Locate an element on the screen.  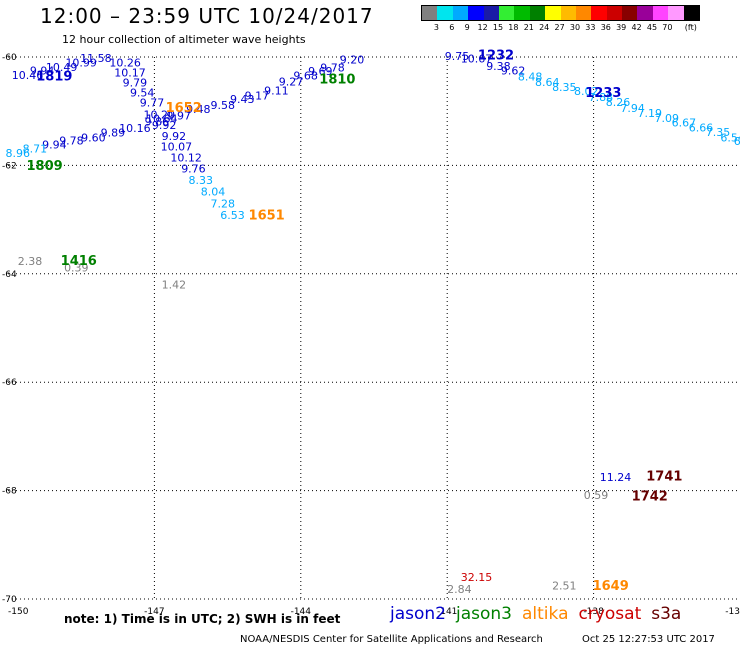
wave-height-point: 9.11 is located at coordinates (276, 91).